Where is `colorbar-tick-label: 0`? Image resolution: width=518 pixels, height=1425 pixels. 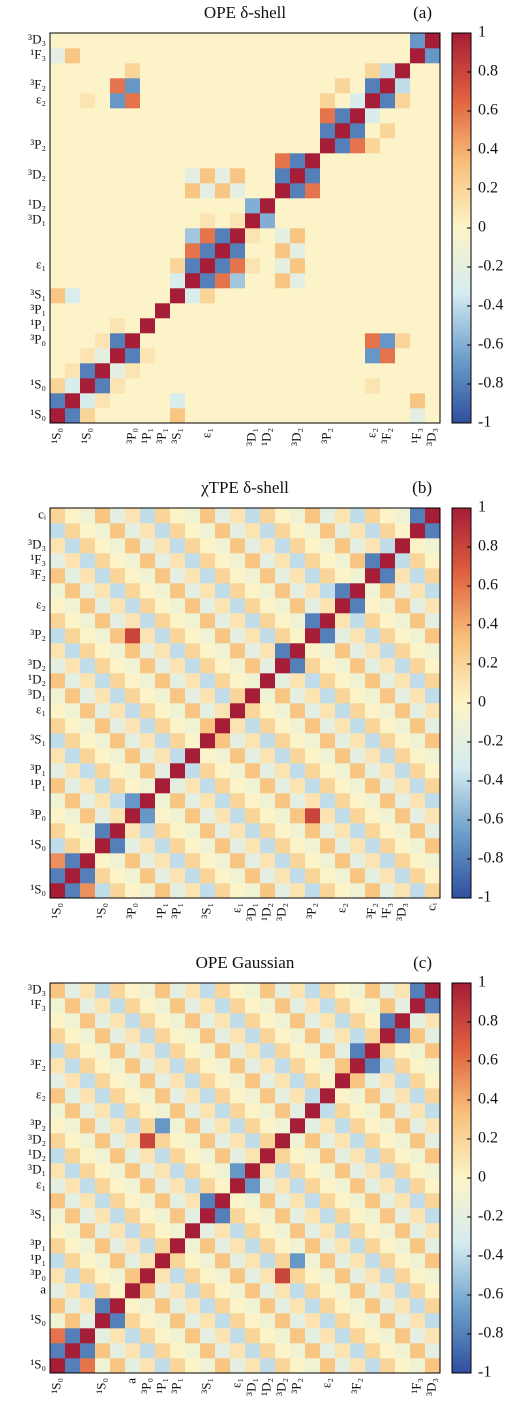
colorbar-tick-label: 0 is located at coordinates (482, 702).